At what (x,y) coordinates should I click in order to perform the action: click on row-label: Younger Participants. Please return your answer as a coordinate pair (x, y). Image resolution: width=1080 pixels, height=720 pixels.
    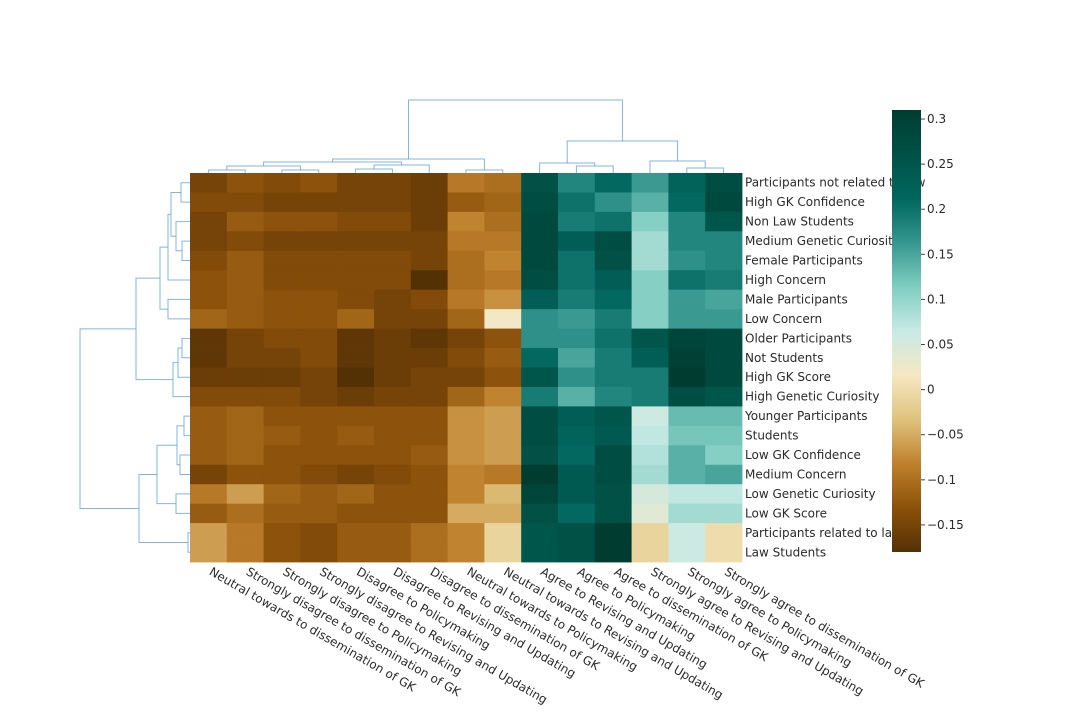
    Looking at the image, I should click on (806, 416).